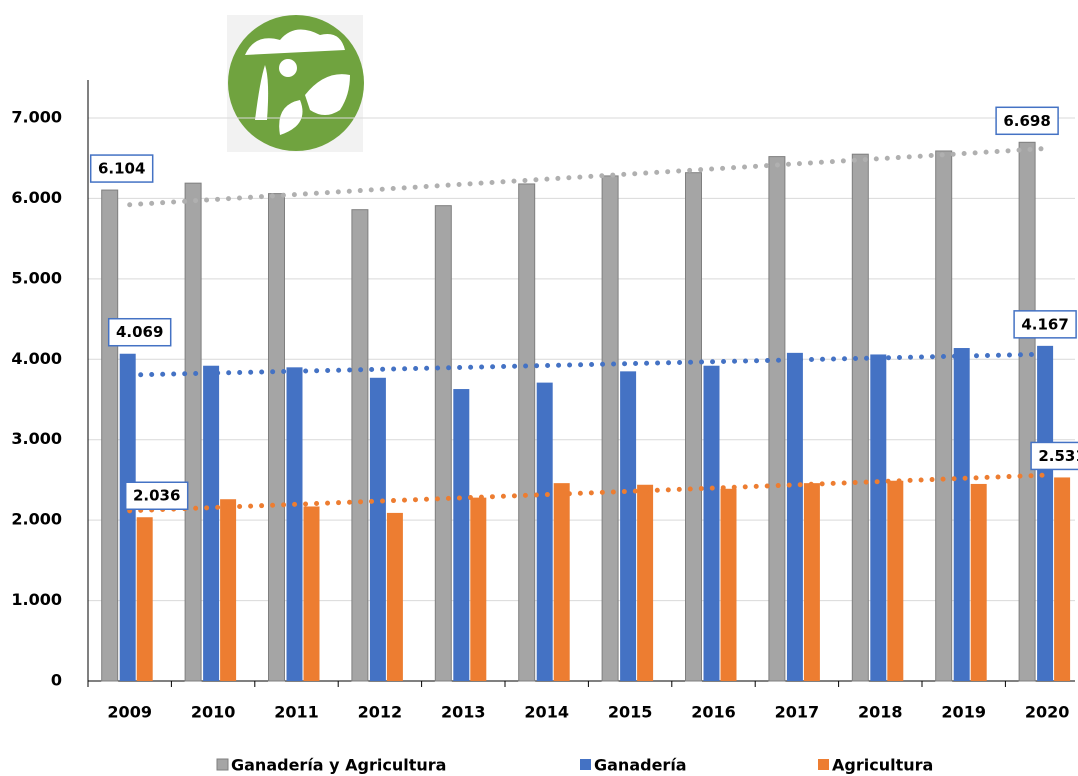 This screenshot has height=776, width=1078. What do you see at coordinates (880, 712) in the screenshot?
I see `x-tick-label: 2018` at bounding box center [880, 712].